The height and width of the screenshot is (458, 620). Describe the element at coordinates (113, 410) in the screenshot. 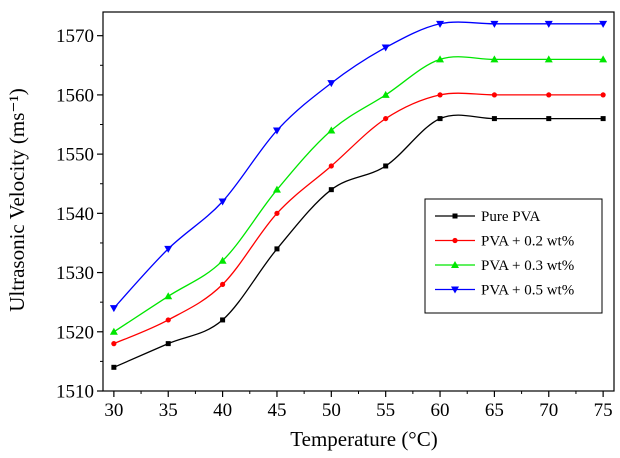

I see `x-tick-label: 30` at that location.